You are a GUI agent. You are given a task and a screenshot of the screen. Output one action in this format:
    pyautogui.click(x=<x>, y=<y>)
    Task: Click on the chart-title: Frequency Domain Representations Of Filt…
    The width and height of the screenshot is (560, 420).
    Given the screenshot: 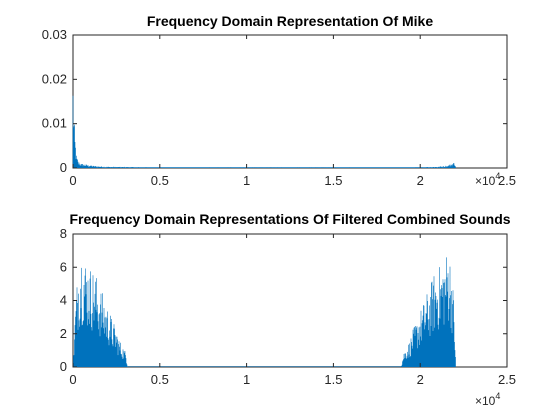 What is the action you would take?
    pyautogui.click(x=289, y=219)
    